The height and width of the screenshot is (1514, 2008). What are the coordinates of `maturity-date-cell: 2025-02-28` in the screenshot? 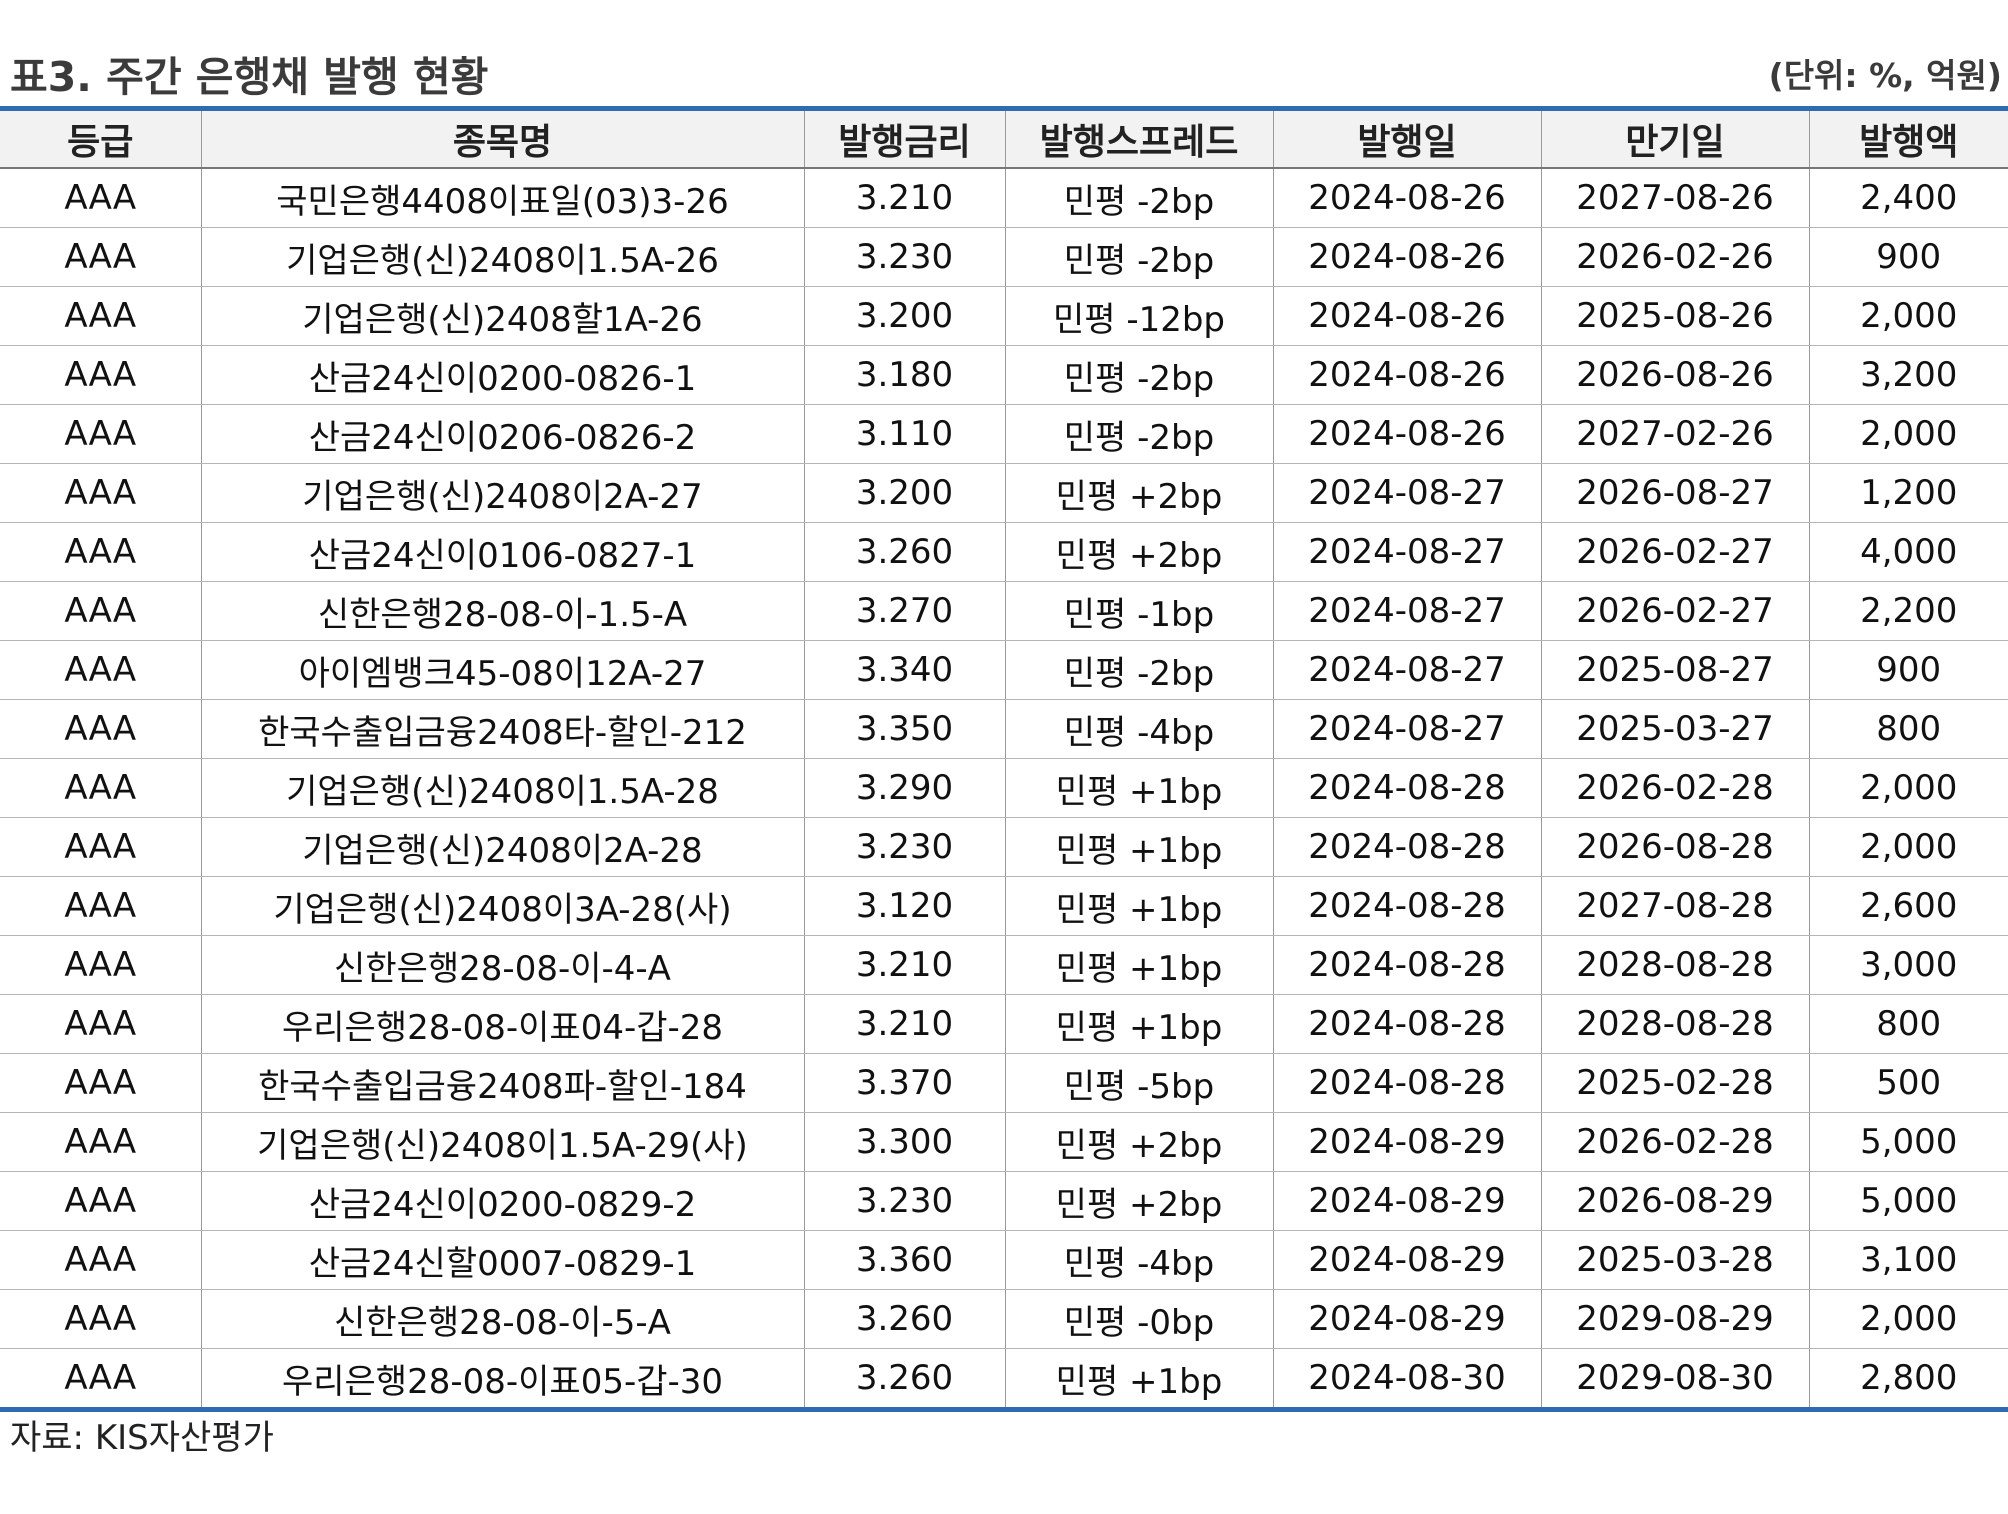 It's located at (1674, 1083).